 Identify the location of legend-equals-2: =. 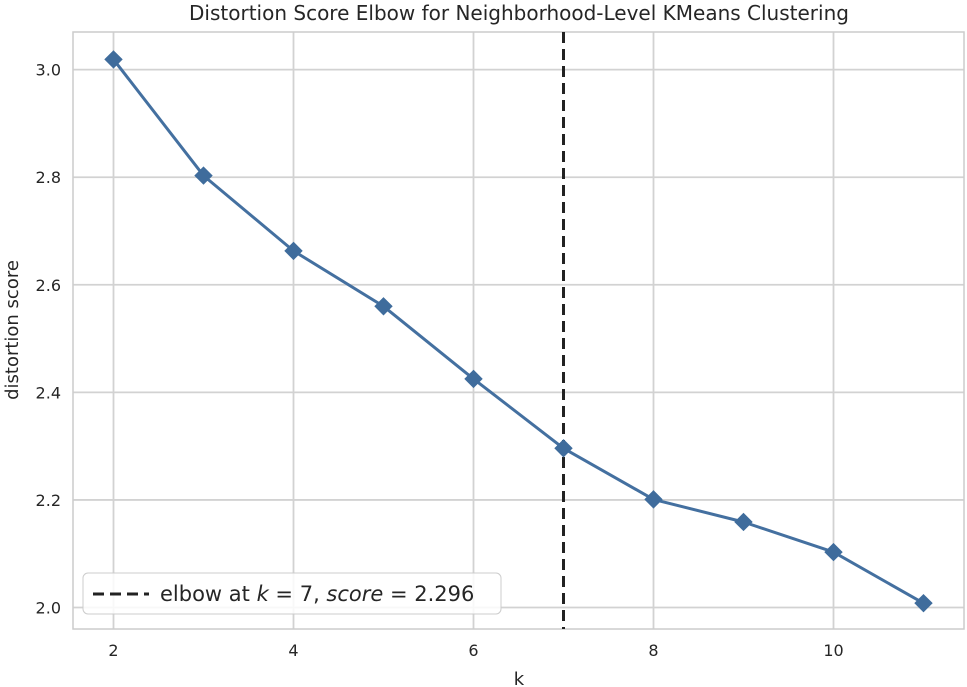
(398, 594).